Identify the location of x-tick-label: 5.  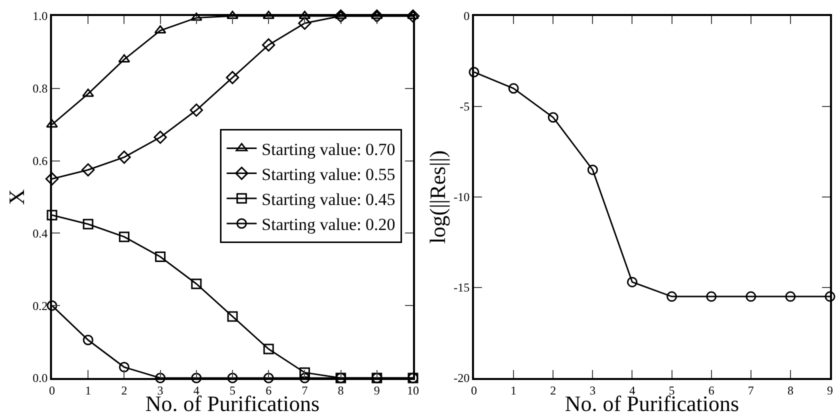
(233, 390).